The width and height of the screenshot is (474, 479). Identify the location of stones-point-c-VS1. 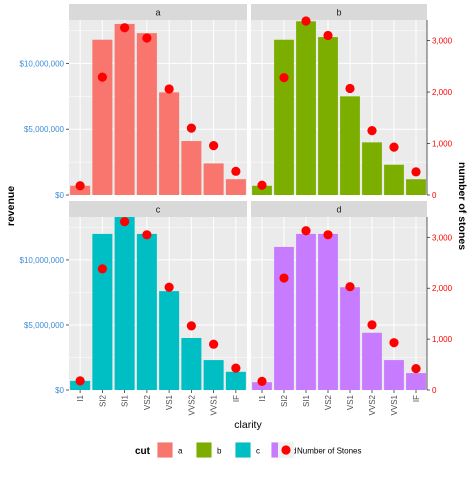
(169, 287).